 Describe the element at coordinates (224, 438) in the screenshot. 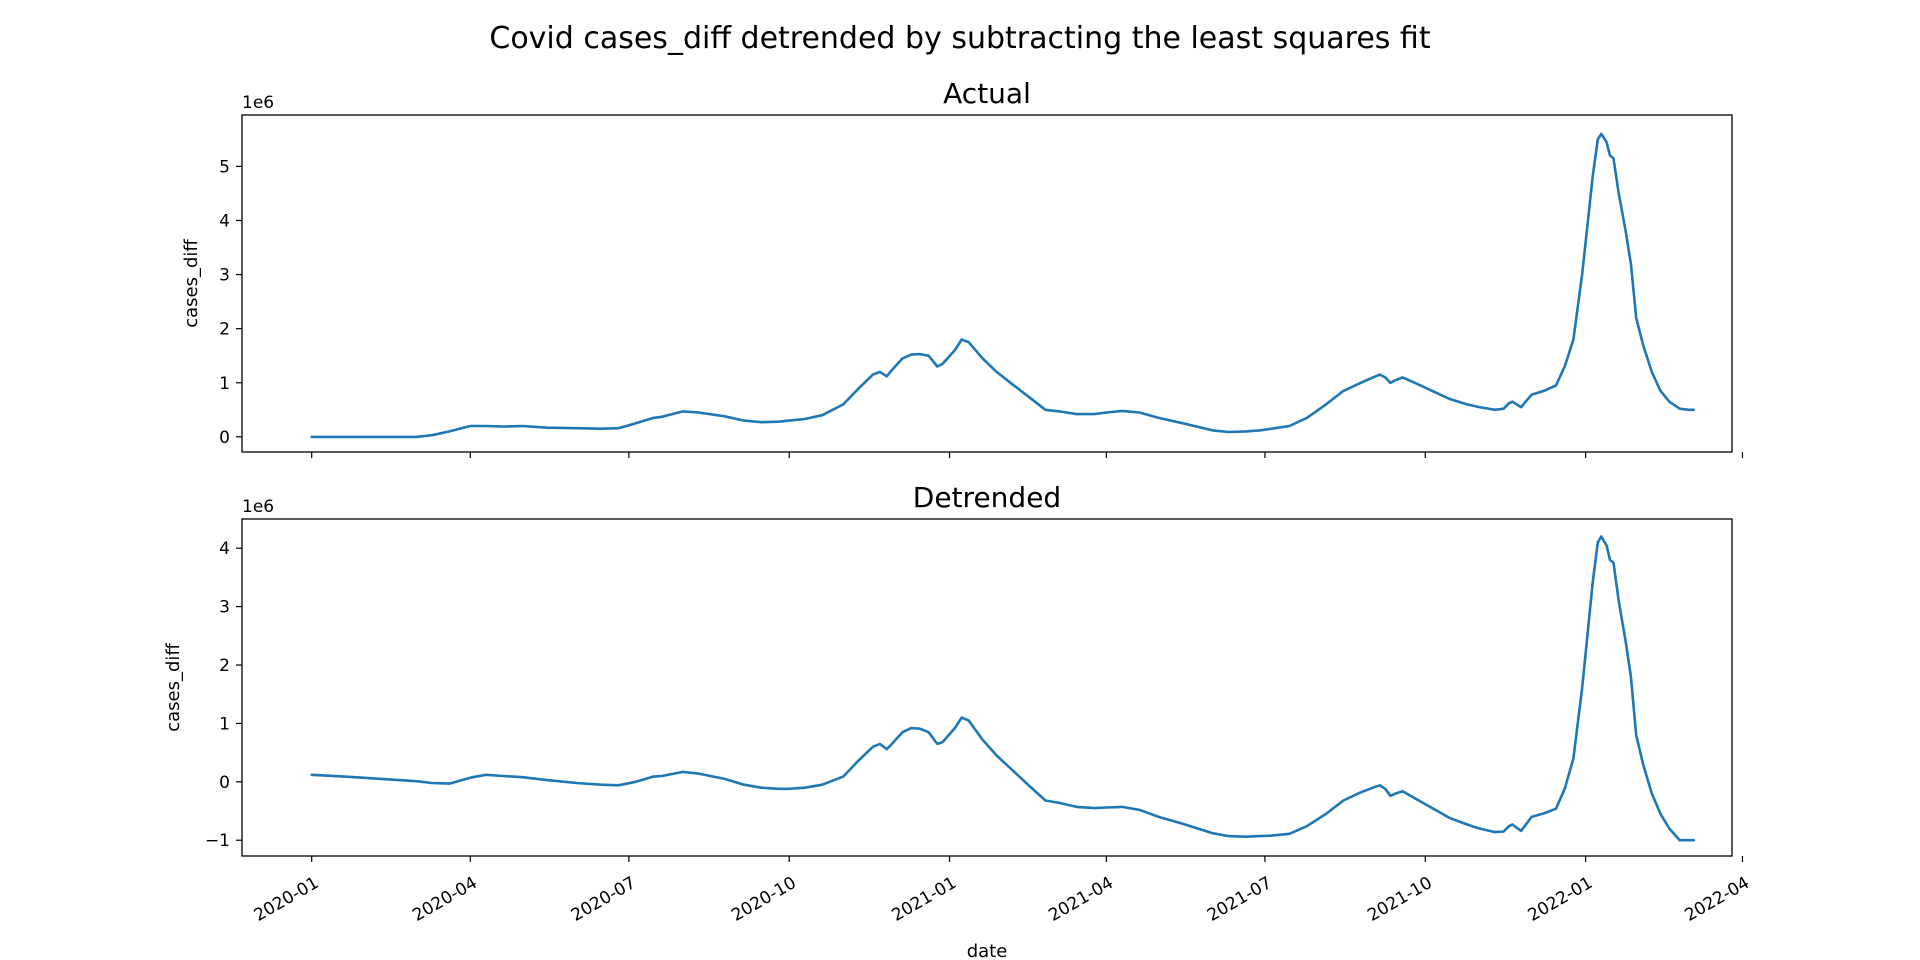

I see `actual-y-tick-label: 0` at that location.